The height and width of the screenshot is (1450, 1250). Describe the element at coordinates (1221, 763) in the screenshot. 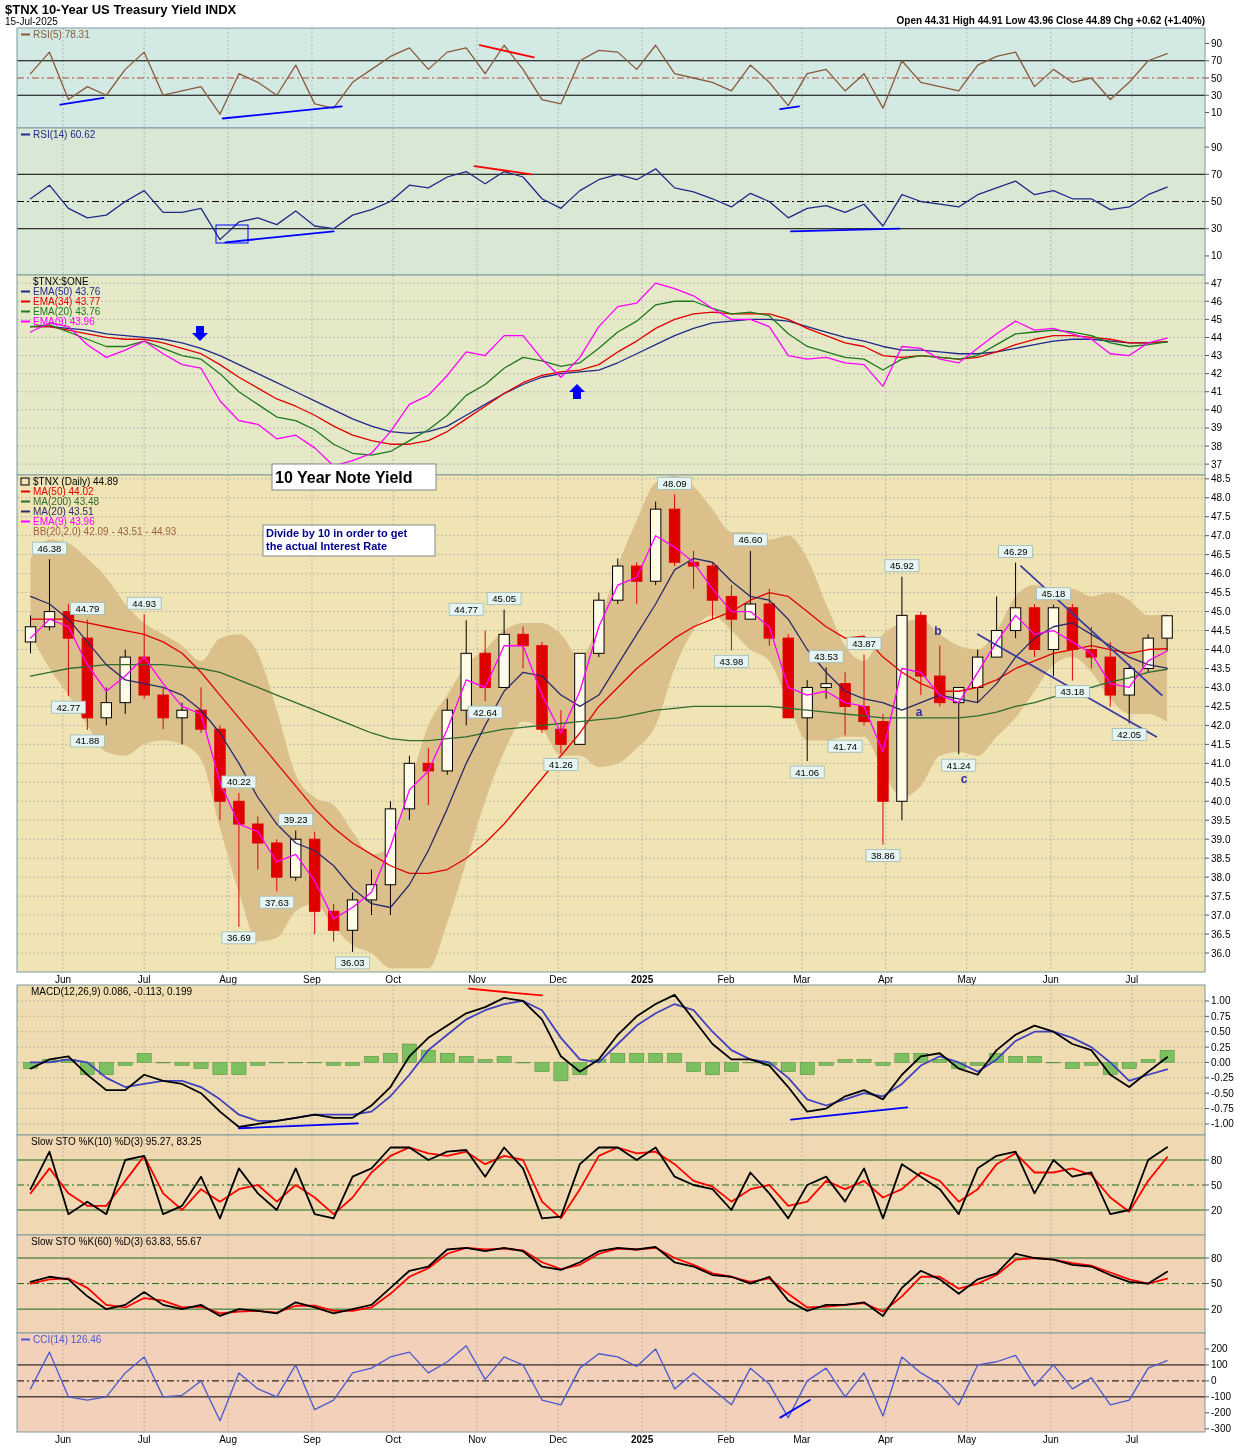

I see `y-tick-label: 41.0` at that location.